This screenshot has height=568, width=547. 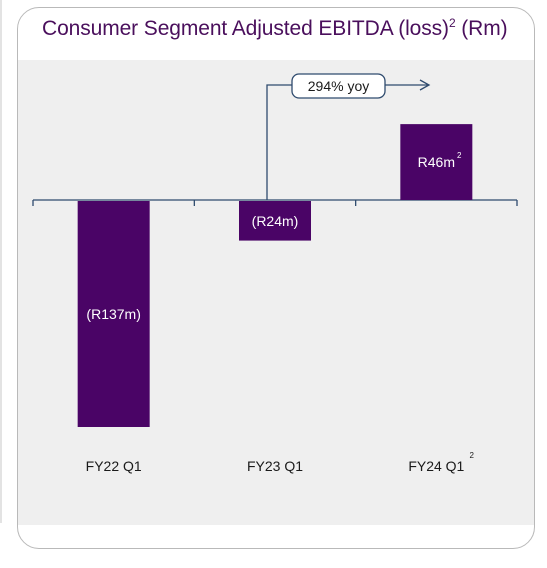 I want to click on yoy-arrow-head, so click(x=425, y=85).